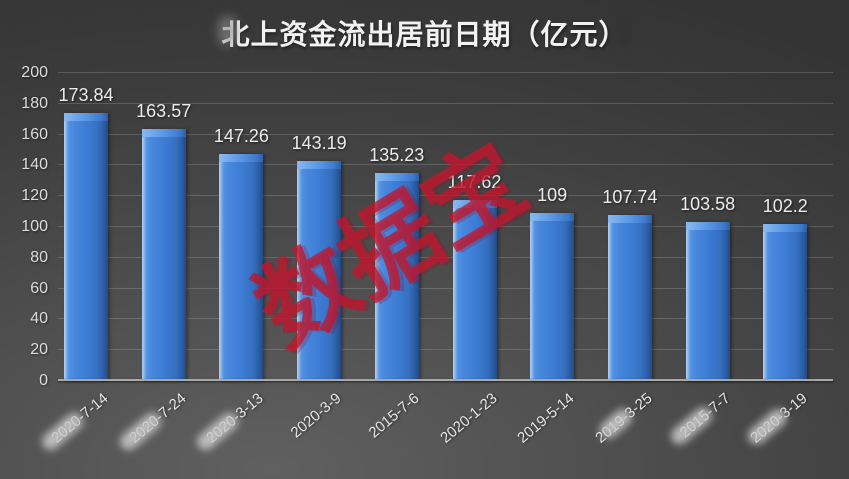 The height and width of the screenshot is (479, 849). Describe the element at coordinates (80, 418) in the screenshot. I see `x-axis-label-text: 2020-7-14` at that location.